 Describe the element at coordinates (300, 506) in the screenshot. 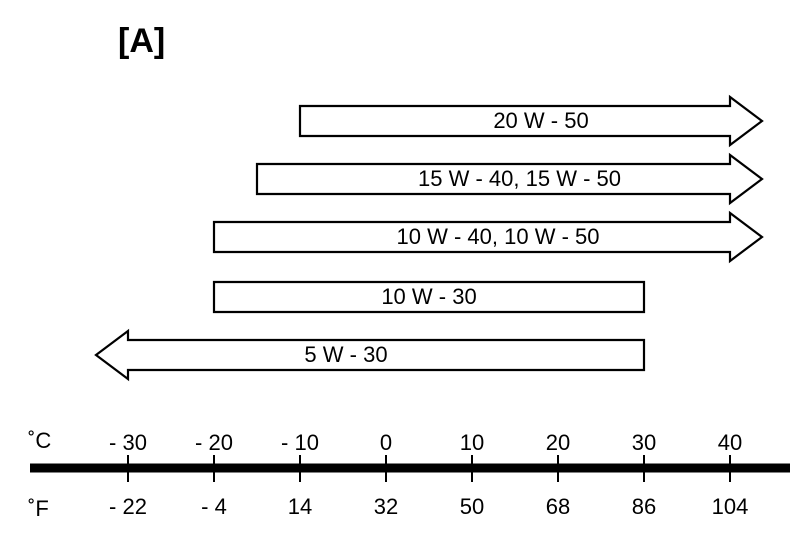

I see `fahrenheit-tick-label: 14` at that location.